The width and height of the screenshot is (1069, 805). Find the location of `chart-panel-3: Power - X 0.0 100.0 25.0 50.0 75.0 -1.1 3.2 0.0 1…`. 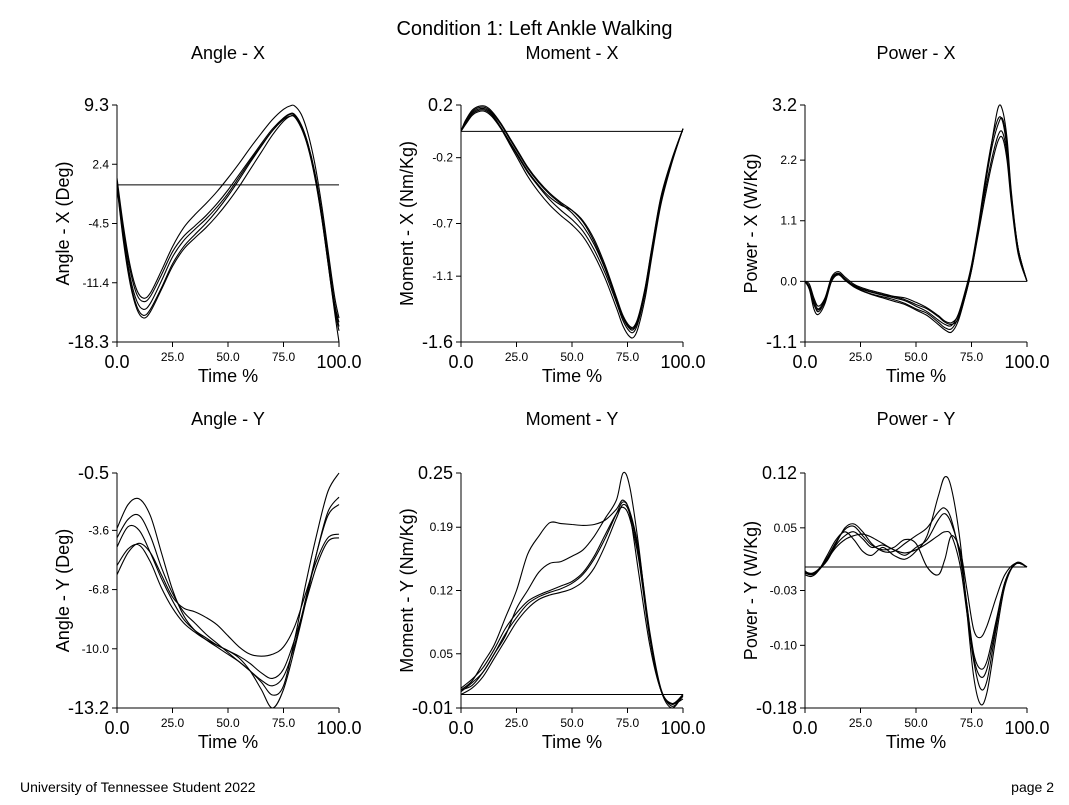

chart-panel-3: Power - X 0.0 100.0 25.0 50.0 75.0 -1.1 3.2 0.0 1… is located at coordinates (895, 214).